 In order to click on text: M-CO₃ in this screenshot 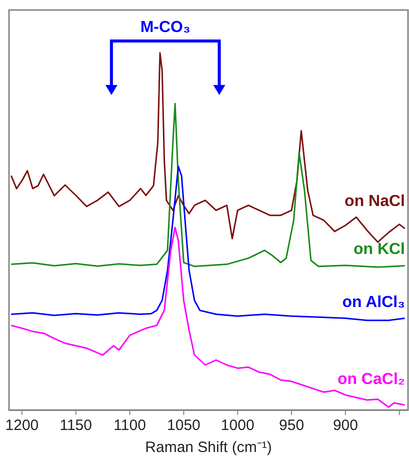, I will do `click(165, 28)`.